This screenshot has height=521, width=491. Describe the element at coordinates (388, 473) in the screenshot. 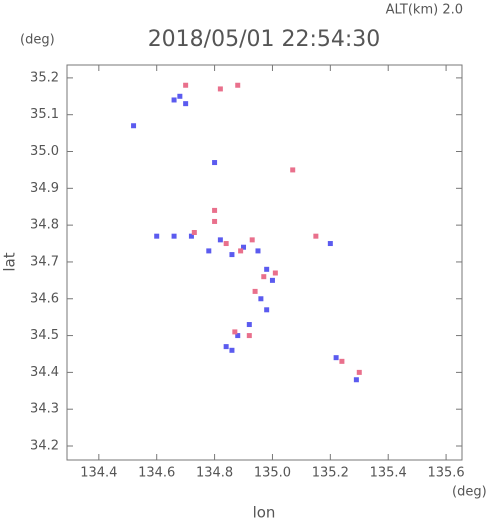

I see `x-tick-label: 135.4` at that location.